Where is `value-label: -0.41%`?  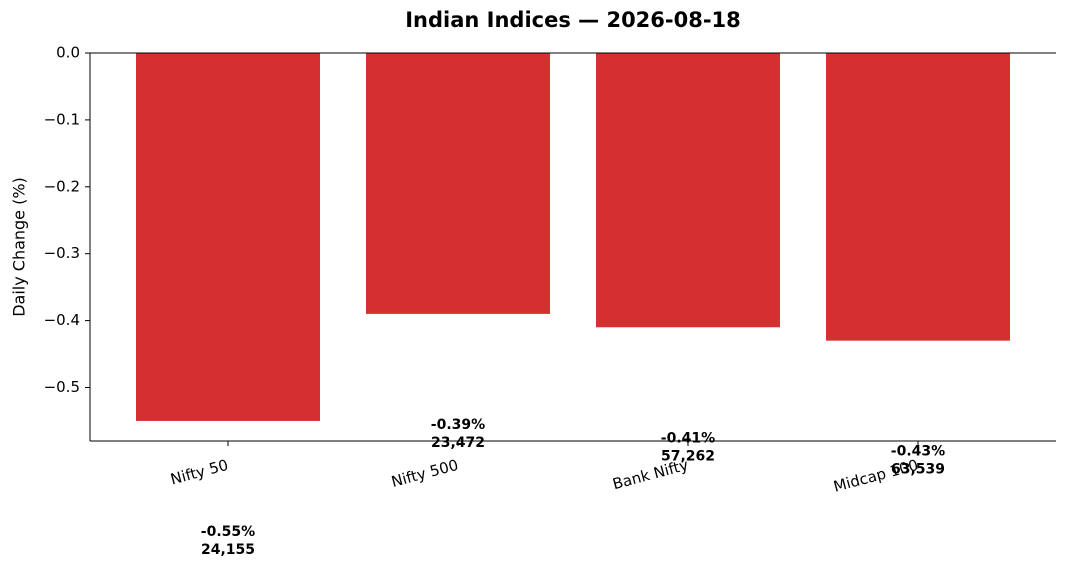 value-label: -0.41% is located at coordinates (688, 438).